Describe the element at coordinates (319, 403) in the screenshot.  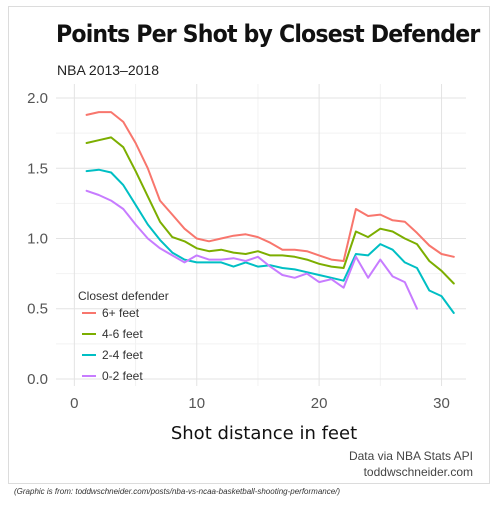
I see `x-tick-label: 20` at that location.